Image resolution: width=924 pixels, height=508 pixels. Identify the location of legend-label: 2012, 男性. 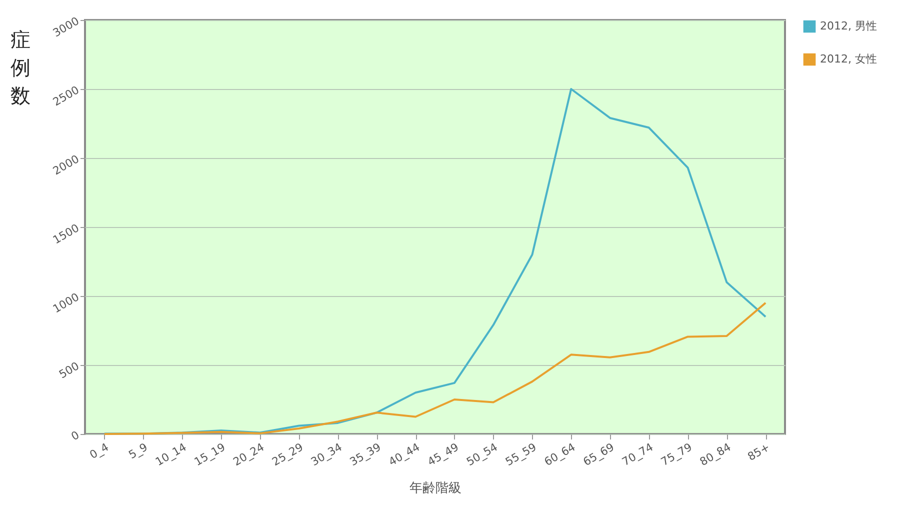
(848, 26).